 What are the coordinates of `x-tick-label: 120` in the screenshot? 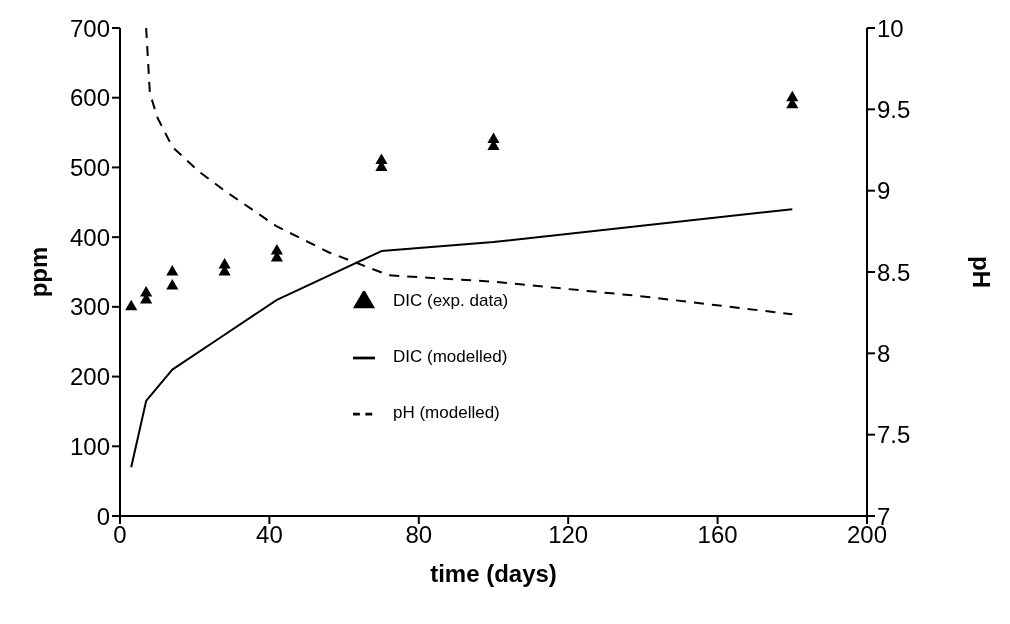 It's located at (568, 535).